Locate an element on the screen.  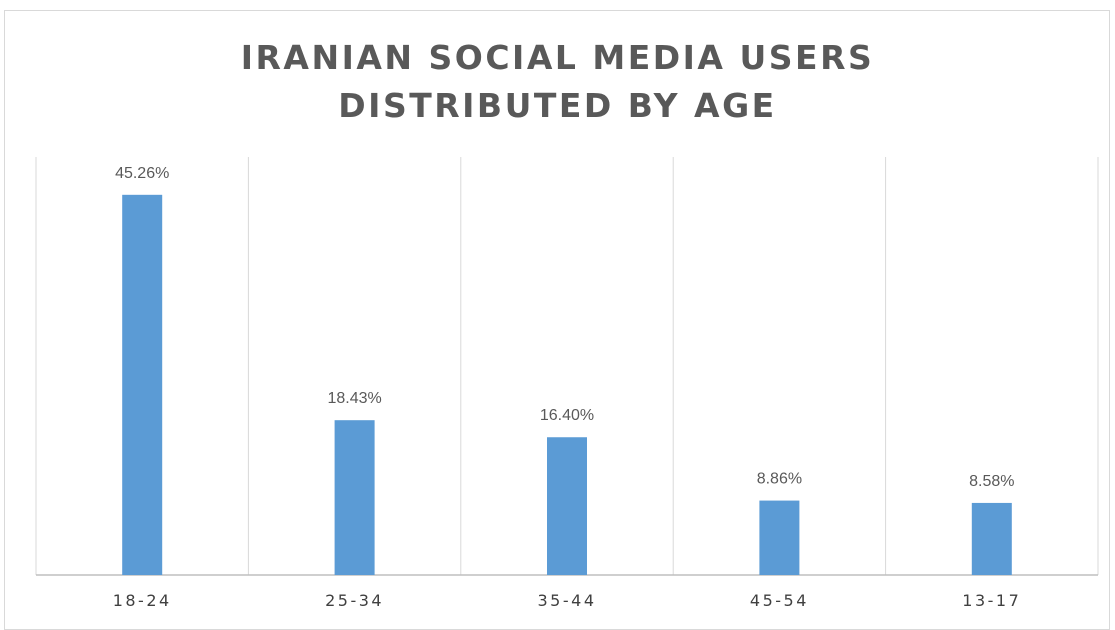
x-tick-label-18-24: 18-24 is located at coordinates (142, 600).